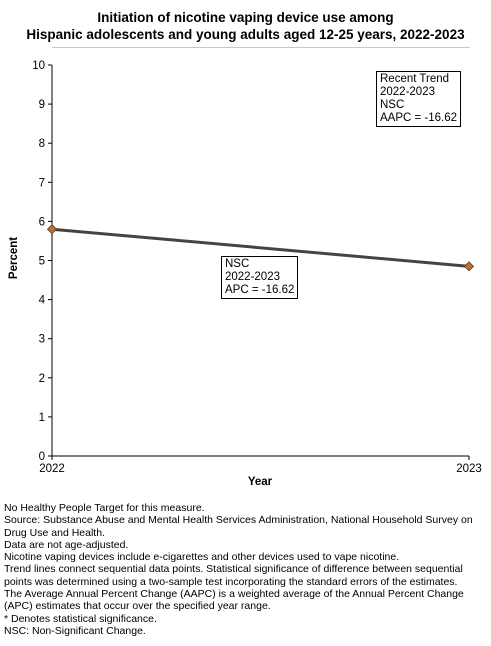 This screenshot has height=646, width=491. I want to click on y-tick-label: 6, so click(42, 222).